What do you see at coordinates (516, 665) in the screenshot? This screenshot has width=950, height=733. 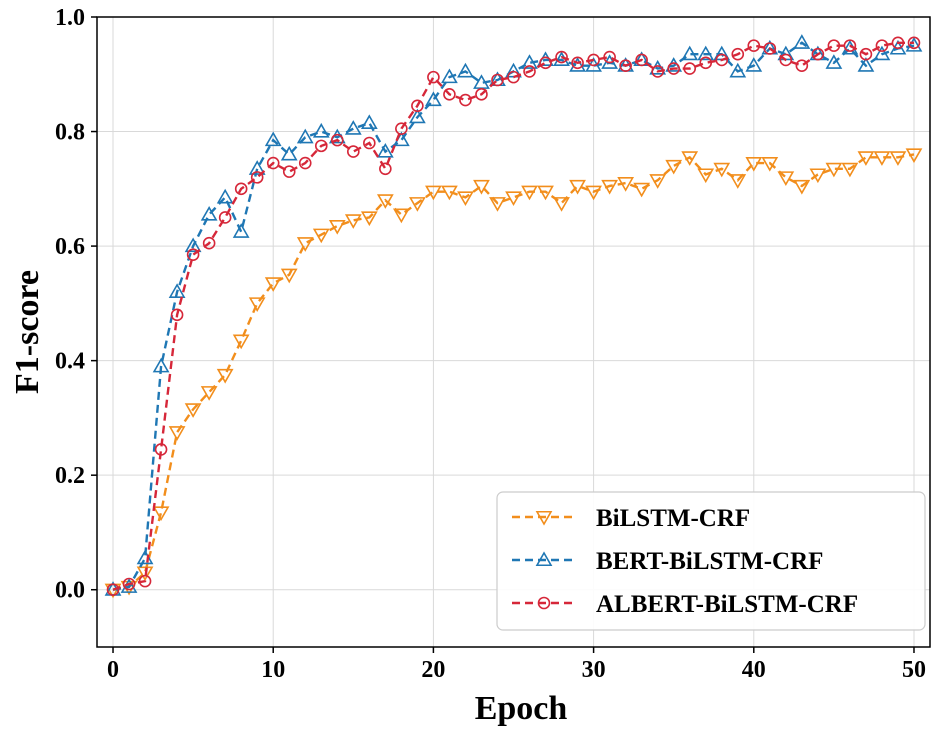 I see `x-axis-ticks: 0 10 20 30 40 50` at bounding box center [516, 665].